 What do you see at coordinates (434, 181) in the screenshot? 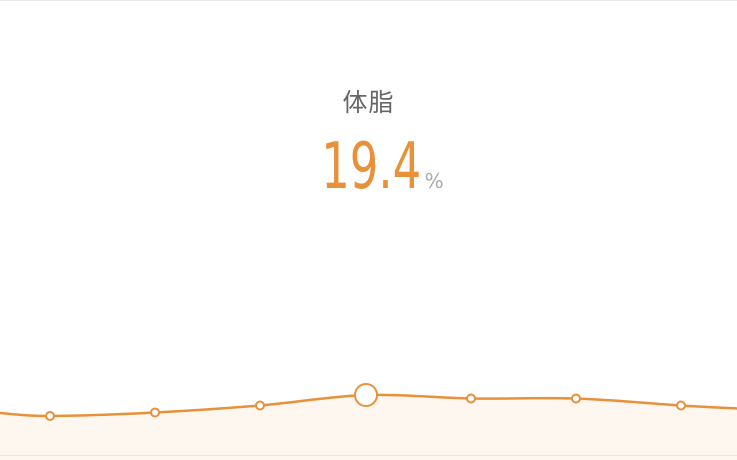
I see `metric-unit: %` at bounding box center [434, 181].